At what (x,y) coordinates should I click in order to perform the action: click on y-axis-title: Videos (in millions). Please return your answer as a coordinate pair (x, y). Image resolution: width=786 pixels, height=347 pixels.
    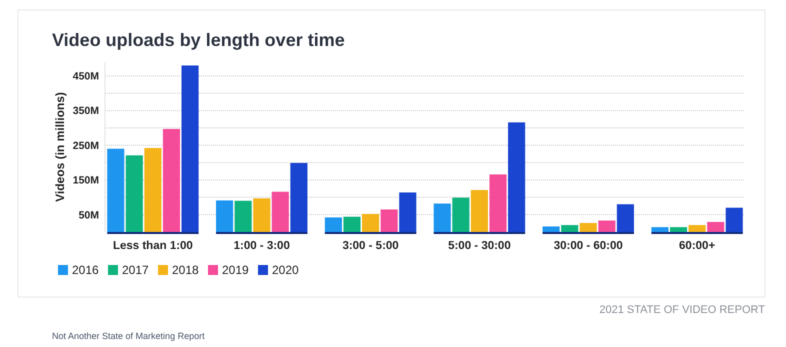
    Looking at the image, I should click on (60, 147).